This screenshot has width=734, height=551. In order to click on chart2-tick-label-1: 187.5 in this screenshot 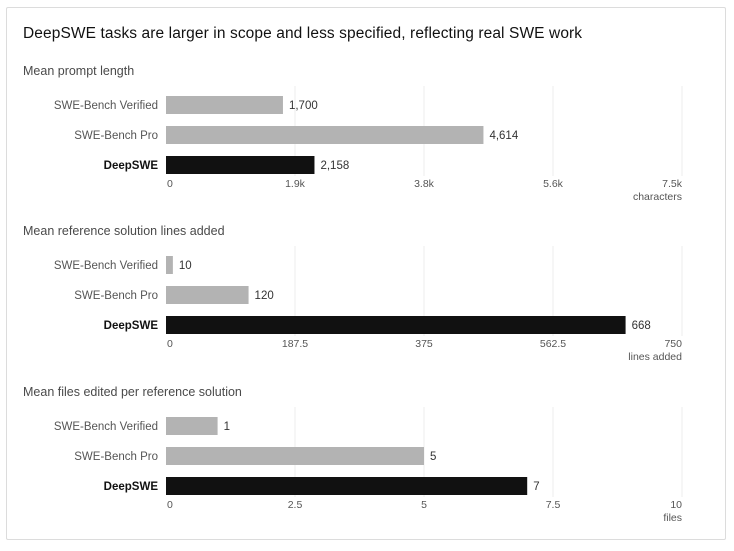, I will do `click(295, 344)`.